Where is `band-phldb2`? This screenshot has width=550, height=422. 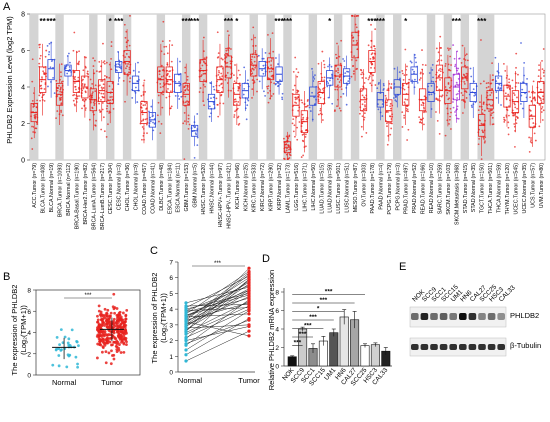
band-phldb2 is located at coordinates (491, 316).